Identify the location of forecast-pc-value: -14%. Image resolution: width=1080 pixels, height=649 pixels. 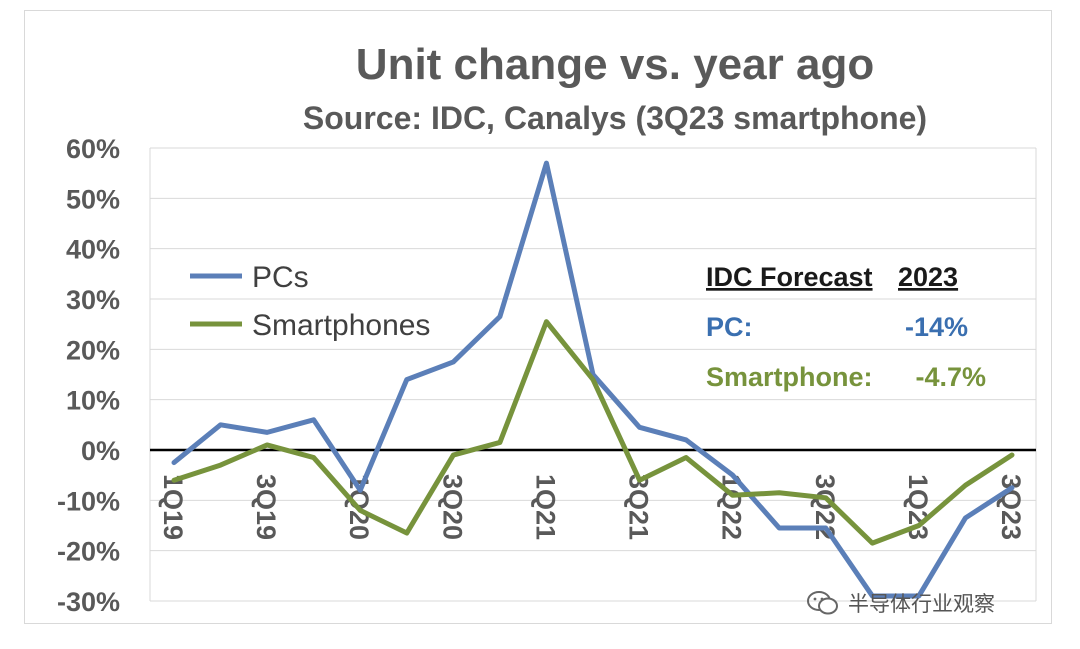
(936, 327).